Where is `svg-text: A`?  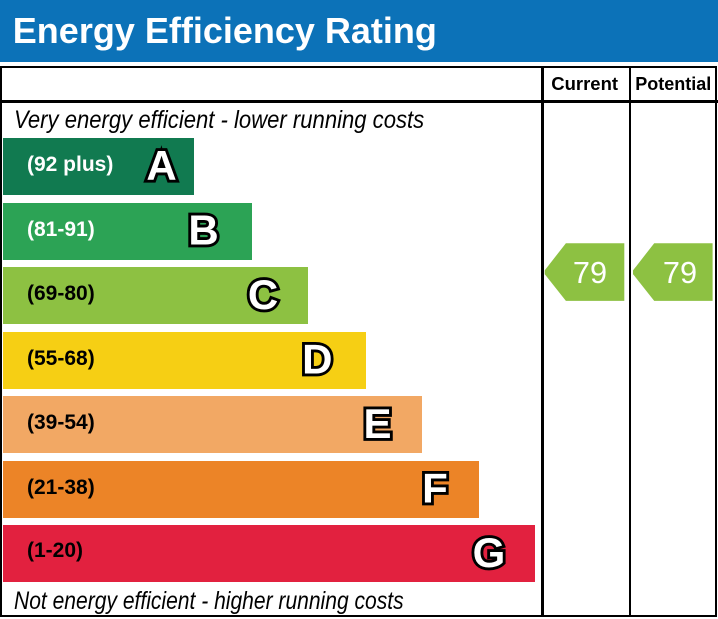 svg-text: A is located at coordinates (161, 165).